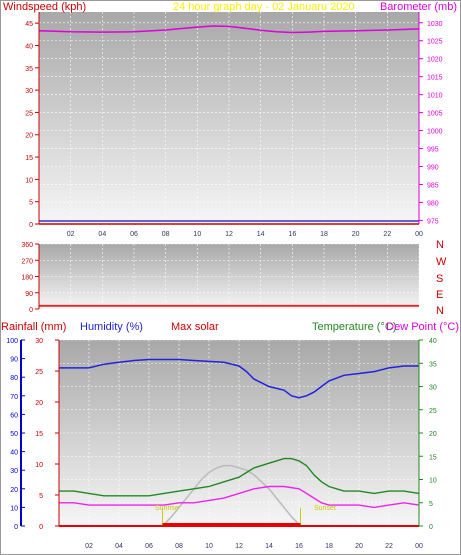 The image size is (461, 555). What do you see at coordinates (435, 132) in the screenshot?
I see `barometer-tick-label: 1000` at bounding box center [435, 132].